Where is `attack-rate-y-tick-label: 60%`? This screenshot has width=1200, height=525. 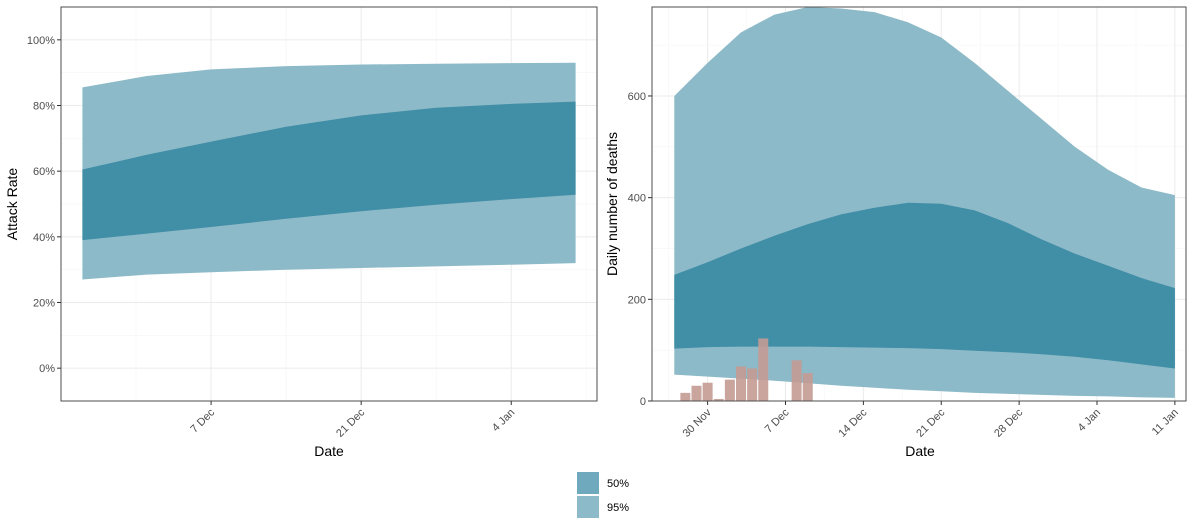 attack-rate-y-tick-label: 60% is located at coordinates (44, 172).